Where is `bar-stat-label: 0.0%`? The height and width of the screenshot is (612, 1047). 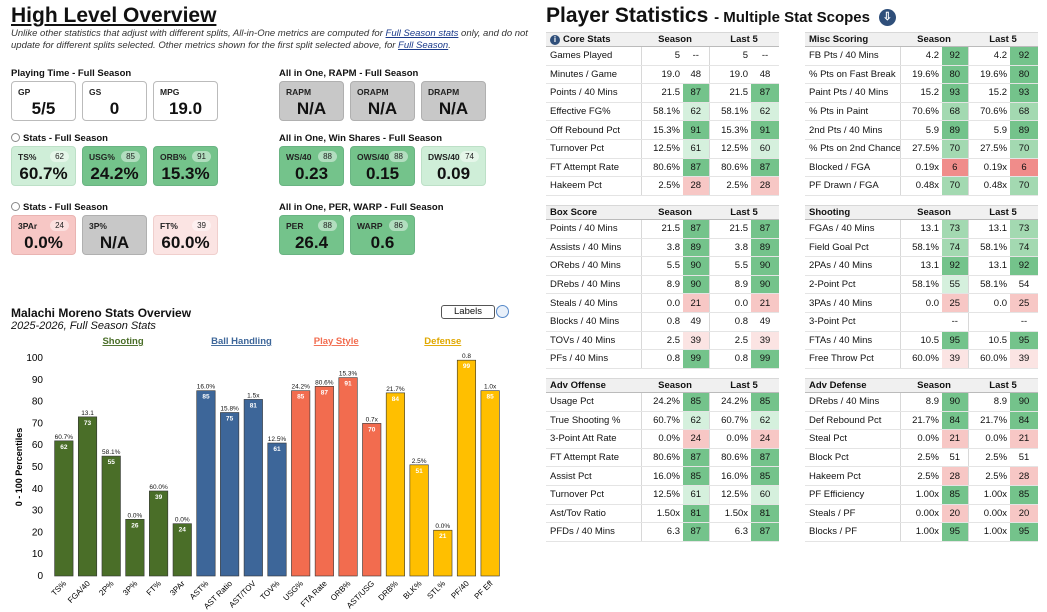 bar-stat-label: 0.0% is located at coordinates (442, 526).